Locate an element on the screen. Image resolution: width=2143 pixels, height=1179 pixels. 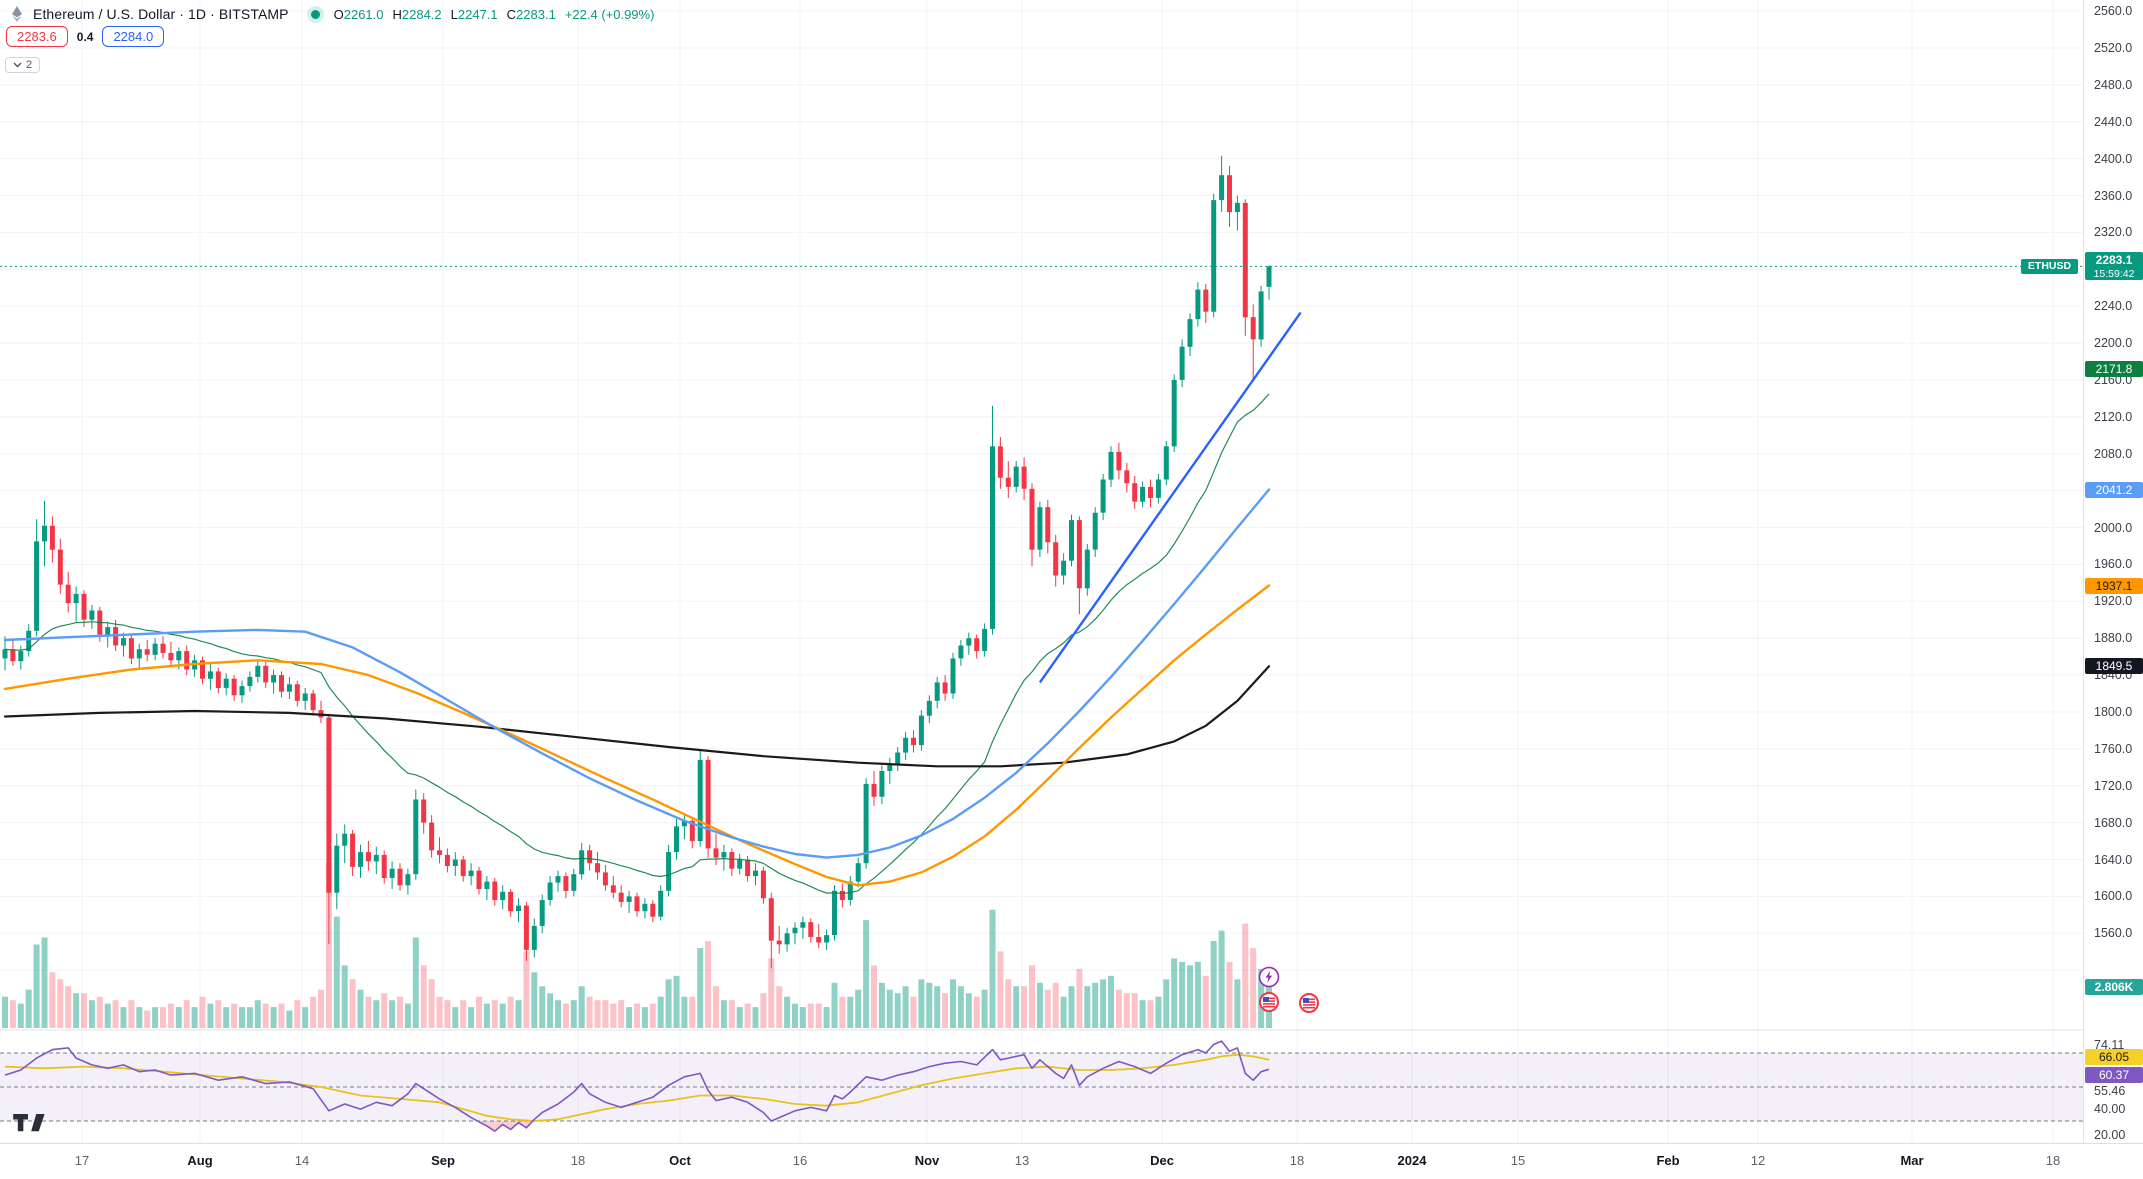
legend-collapse-button: 2 is located at coordinates (23, 65).